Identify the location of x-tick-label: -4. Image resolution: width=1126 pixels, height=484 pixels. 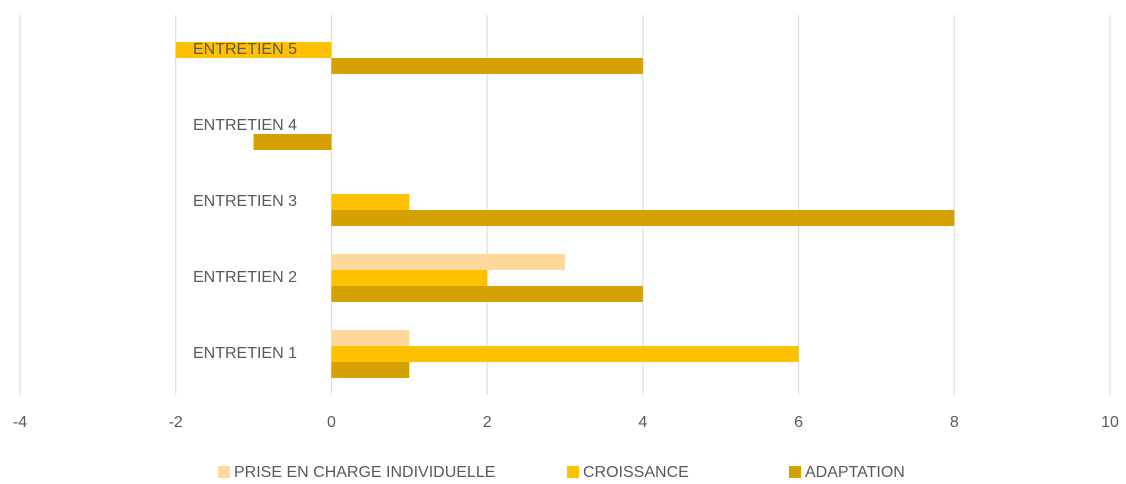
(20, 422).